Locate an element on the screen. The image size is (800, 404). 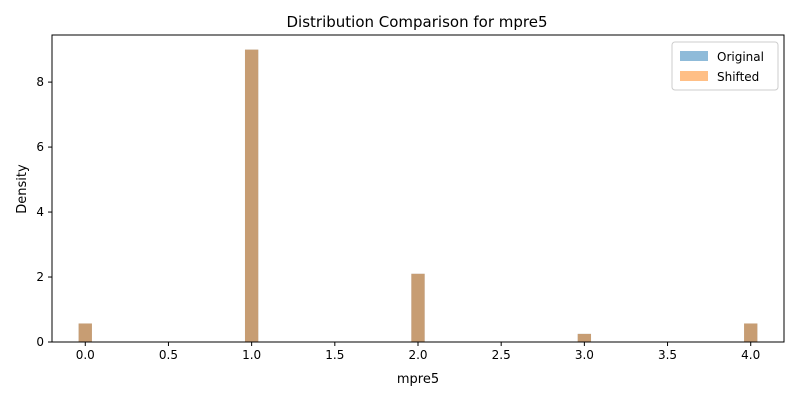
y-tick-label: 0 is located at coordinates (40, 342).